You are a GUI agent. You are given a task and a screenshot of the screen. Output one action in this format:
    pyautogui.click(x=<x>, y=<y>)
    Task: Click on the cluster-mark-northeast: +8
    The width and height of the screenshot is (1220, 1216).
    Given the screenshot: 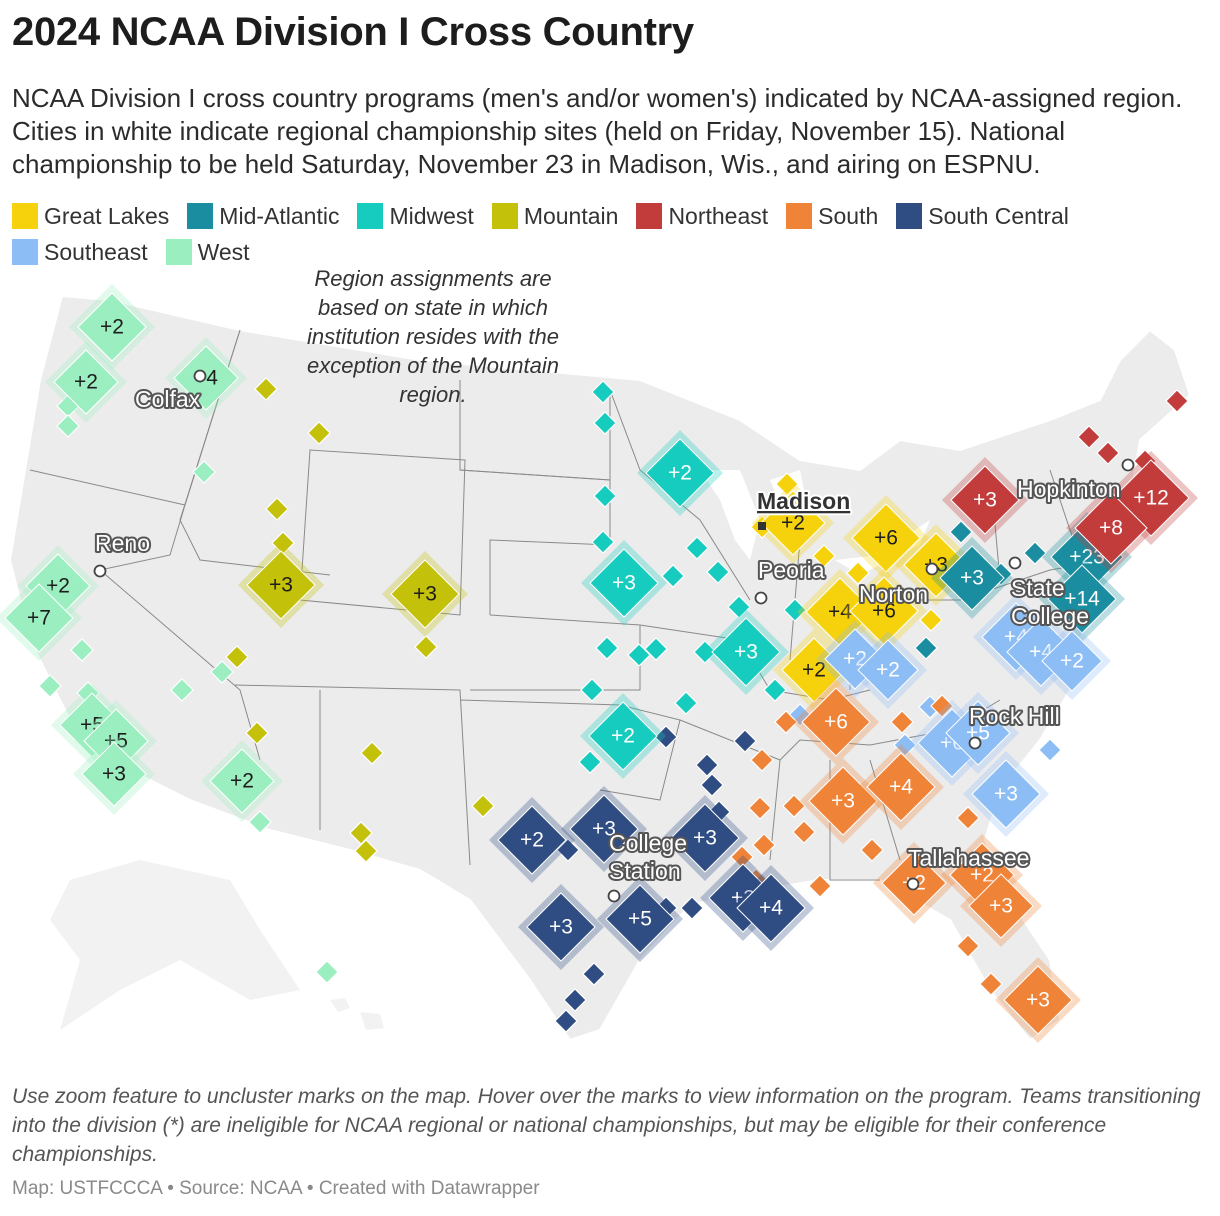 What is the action you would take?
    pyautogui.click(x=1111, y=528)
    